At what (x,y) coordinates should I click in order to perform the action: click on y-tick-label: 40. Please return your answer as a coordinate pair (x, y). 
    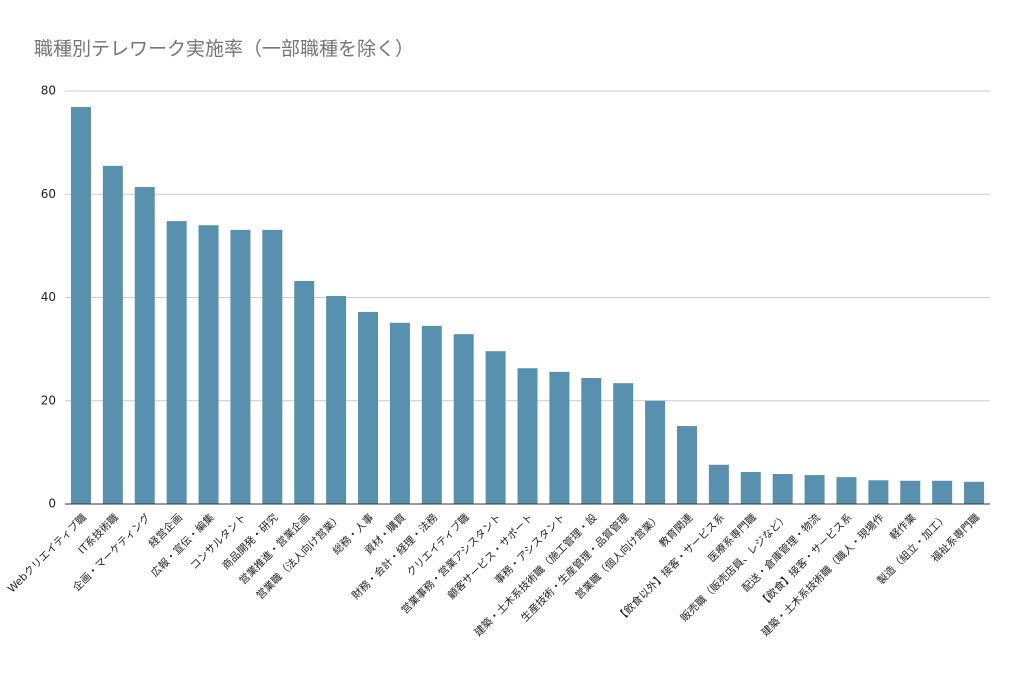
    Looking at the image, I should click on (48, 297).